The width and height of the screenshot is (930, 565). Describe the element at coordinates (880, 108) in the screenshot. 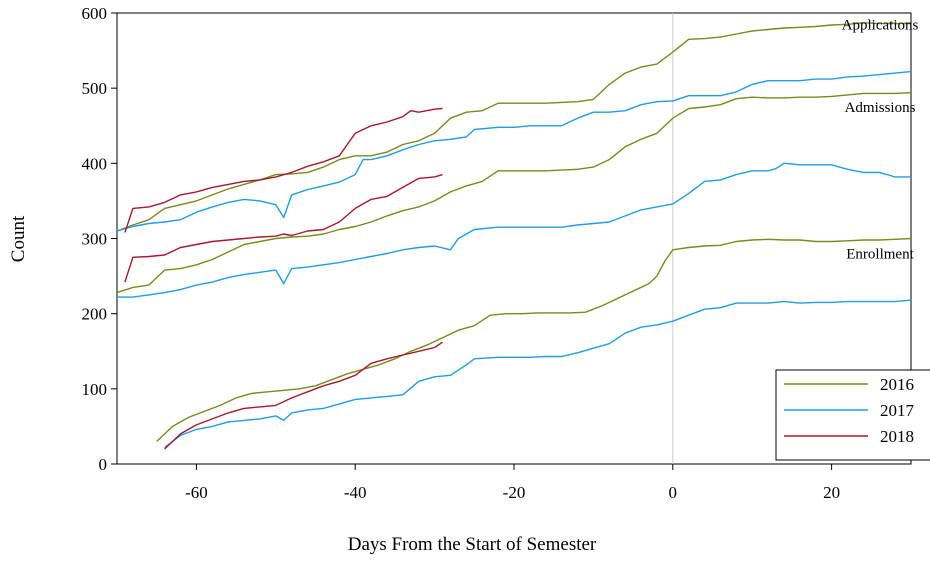

I see `annotation-admissions: Admissions` at that location.